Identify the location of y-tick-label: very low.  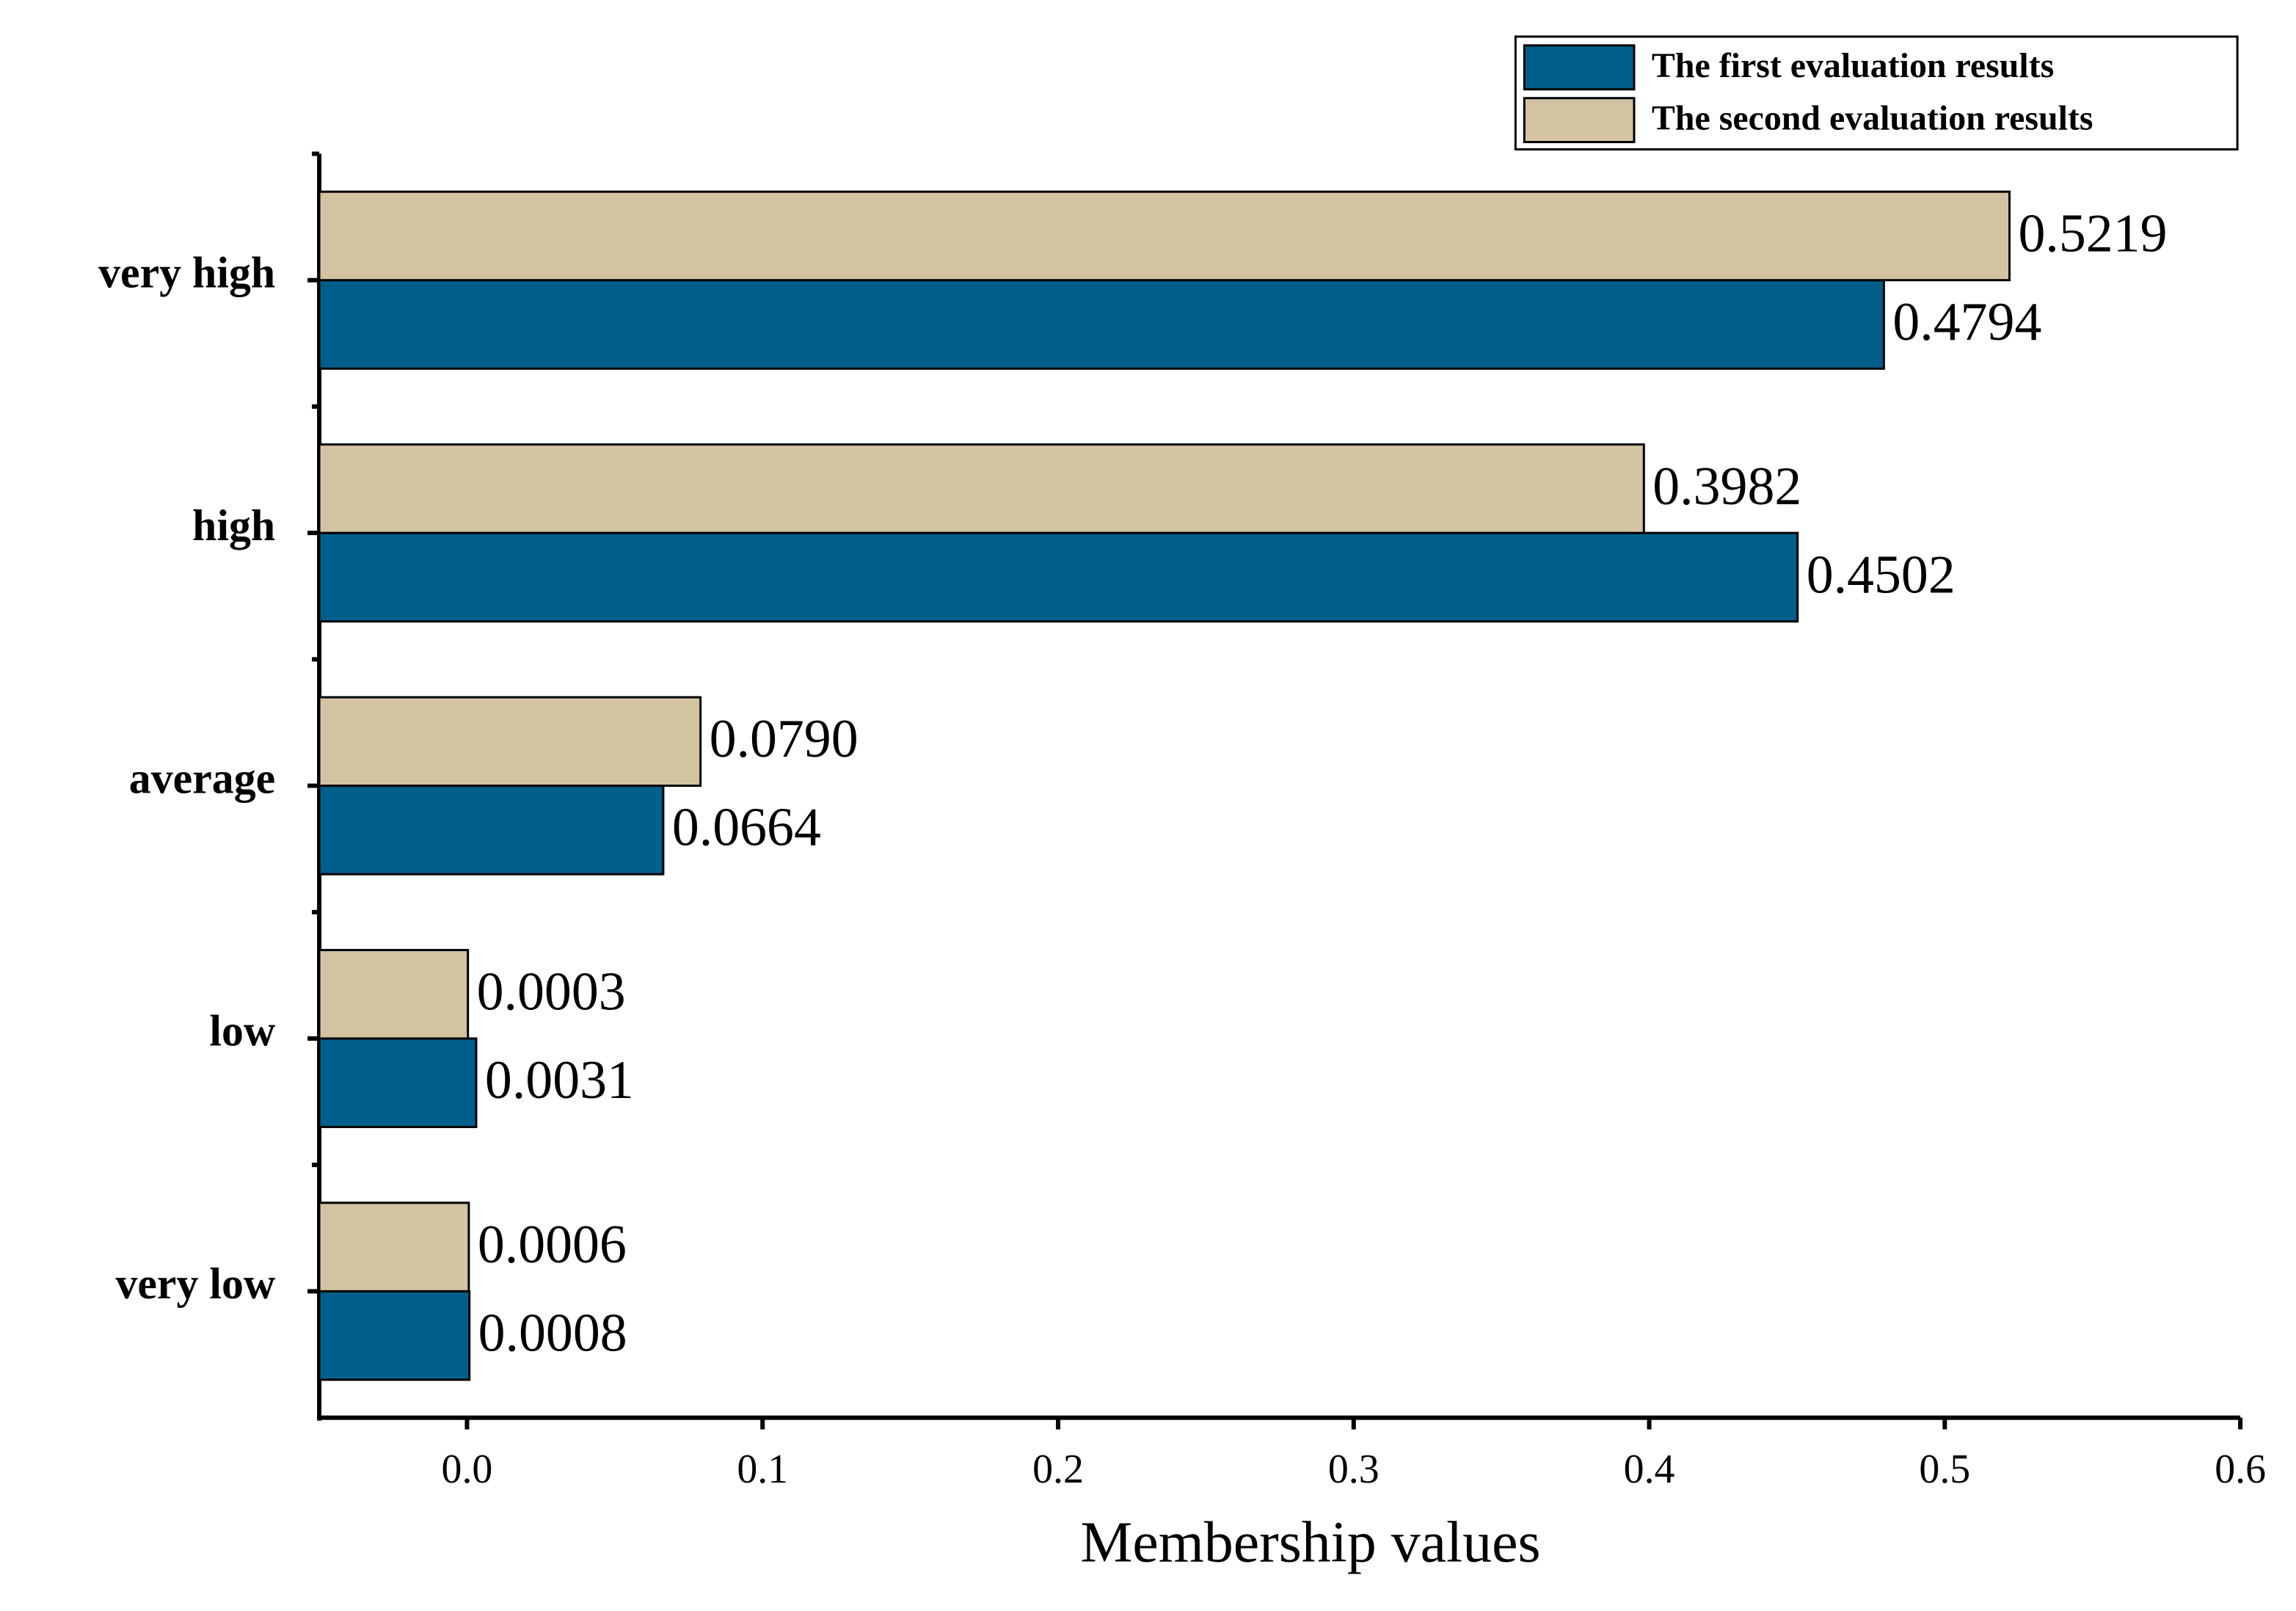
(195, 1284).